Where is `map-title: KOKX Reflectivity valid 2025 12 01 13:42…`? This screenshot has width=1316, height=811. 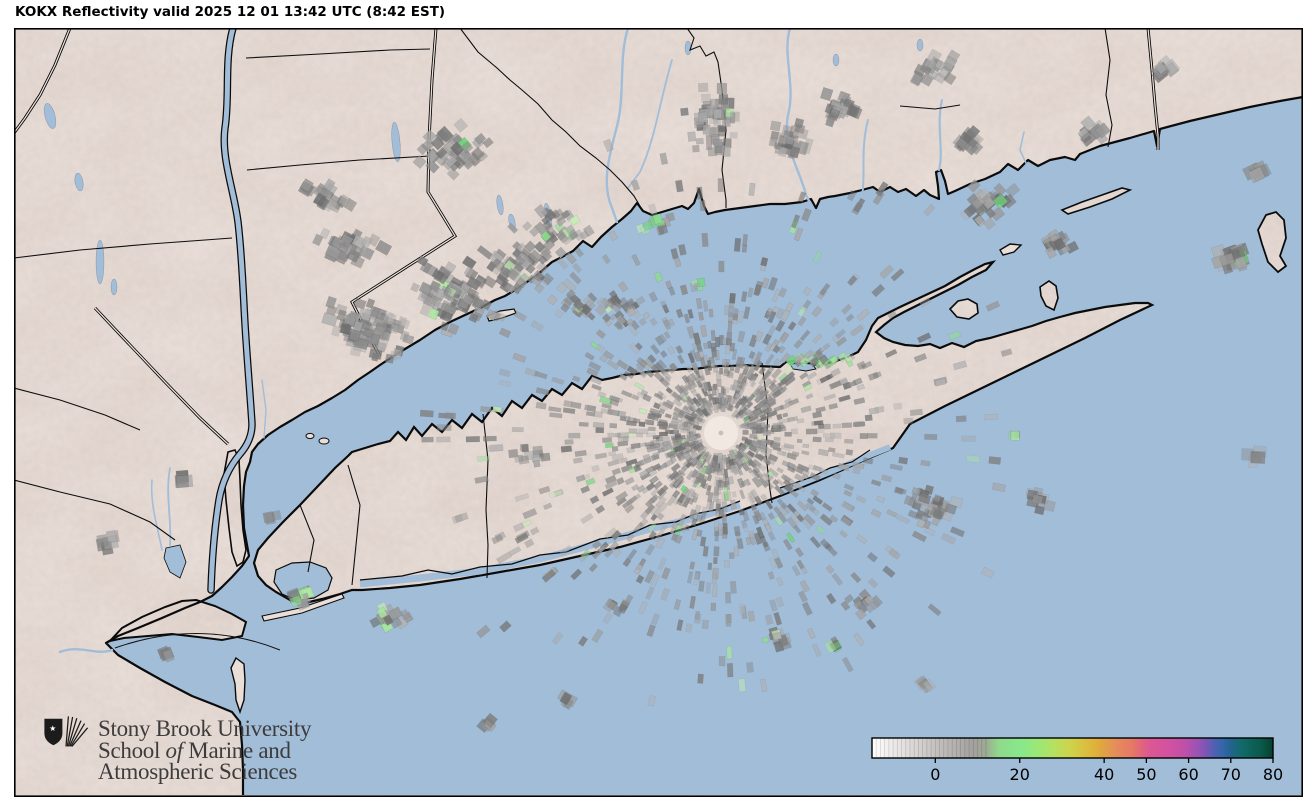 map-title: KOKX Reflectivity valid 2025 12 01 13:42… is located at coordinates (230, 12).